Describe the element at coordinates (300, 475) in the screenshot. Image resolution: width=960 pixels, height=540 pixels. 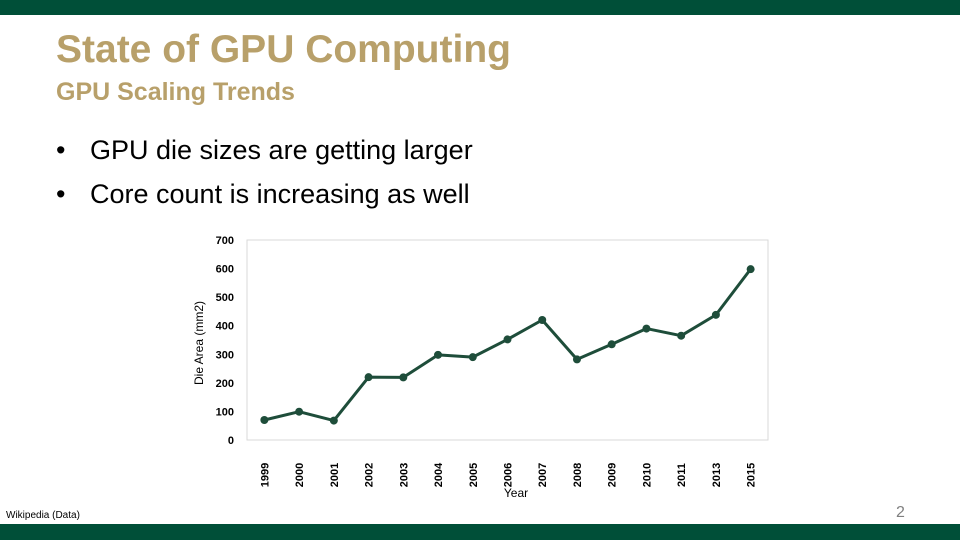
I see `x-tick-label: 2000` at that location.